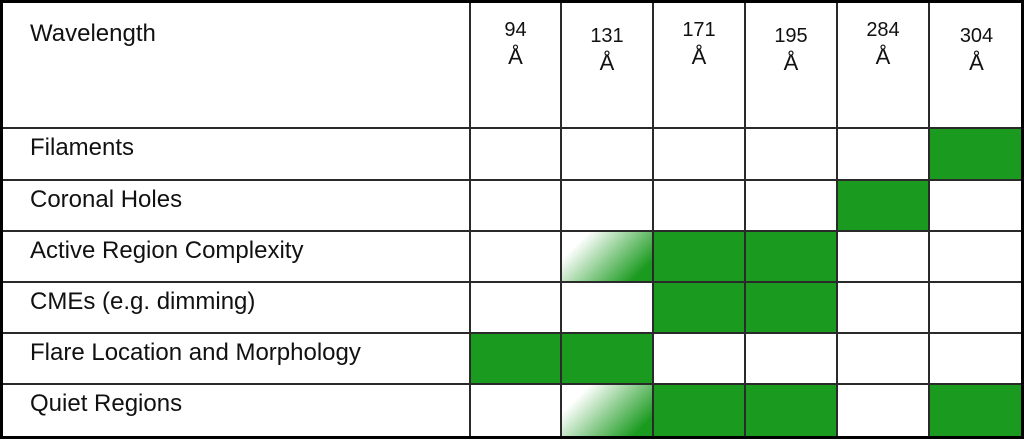  What do you see at coordinates (143, 301) in the screenshot?
I see `row-label: CMEs (e.g. dimming)` at bounding box center [143, 301].